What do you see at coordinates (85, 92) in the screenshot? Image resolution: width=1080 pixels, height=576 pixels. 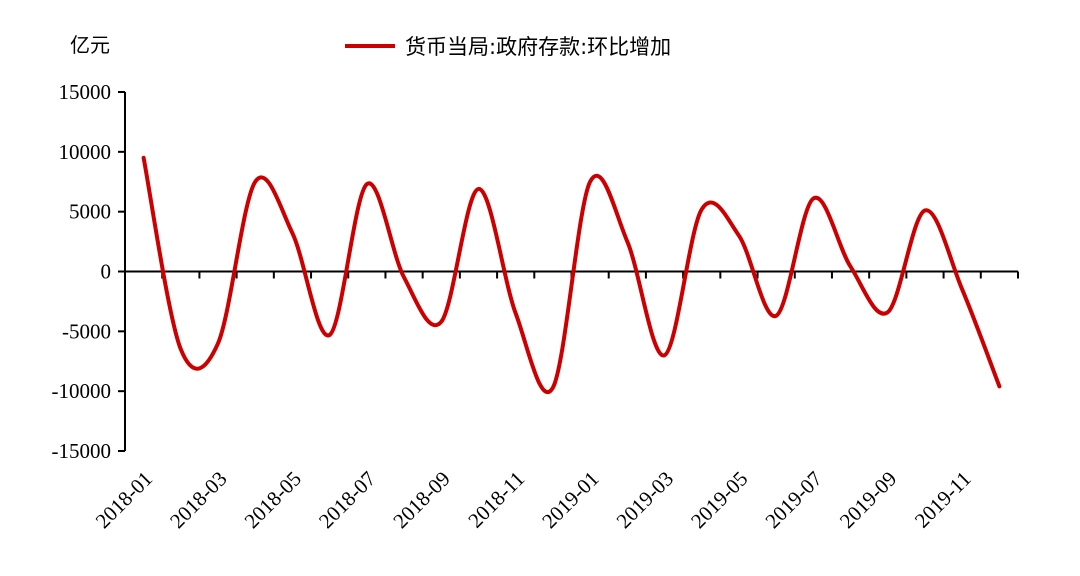 I see `y-tick-label: 15000` at bounding box center [85, 92].